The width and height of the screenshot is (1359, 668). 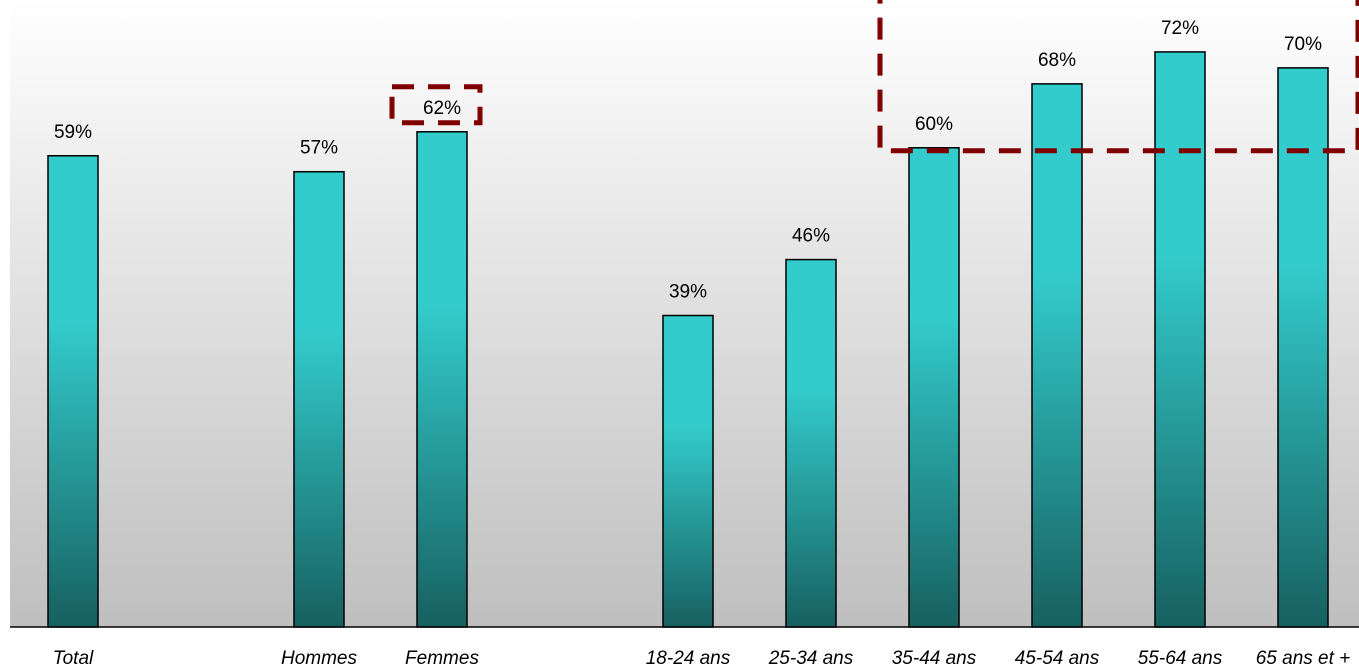 I want to click on category-label-femmes: Femmes, so click(x=442, y=658).